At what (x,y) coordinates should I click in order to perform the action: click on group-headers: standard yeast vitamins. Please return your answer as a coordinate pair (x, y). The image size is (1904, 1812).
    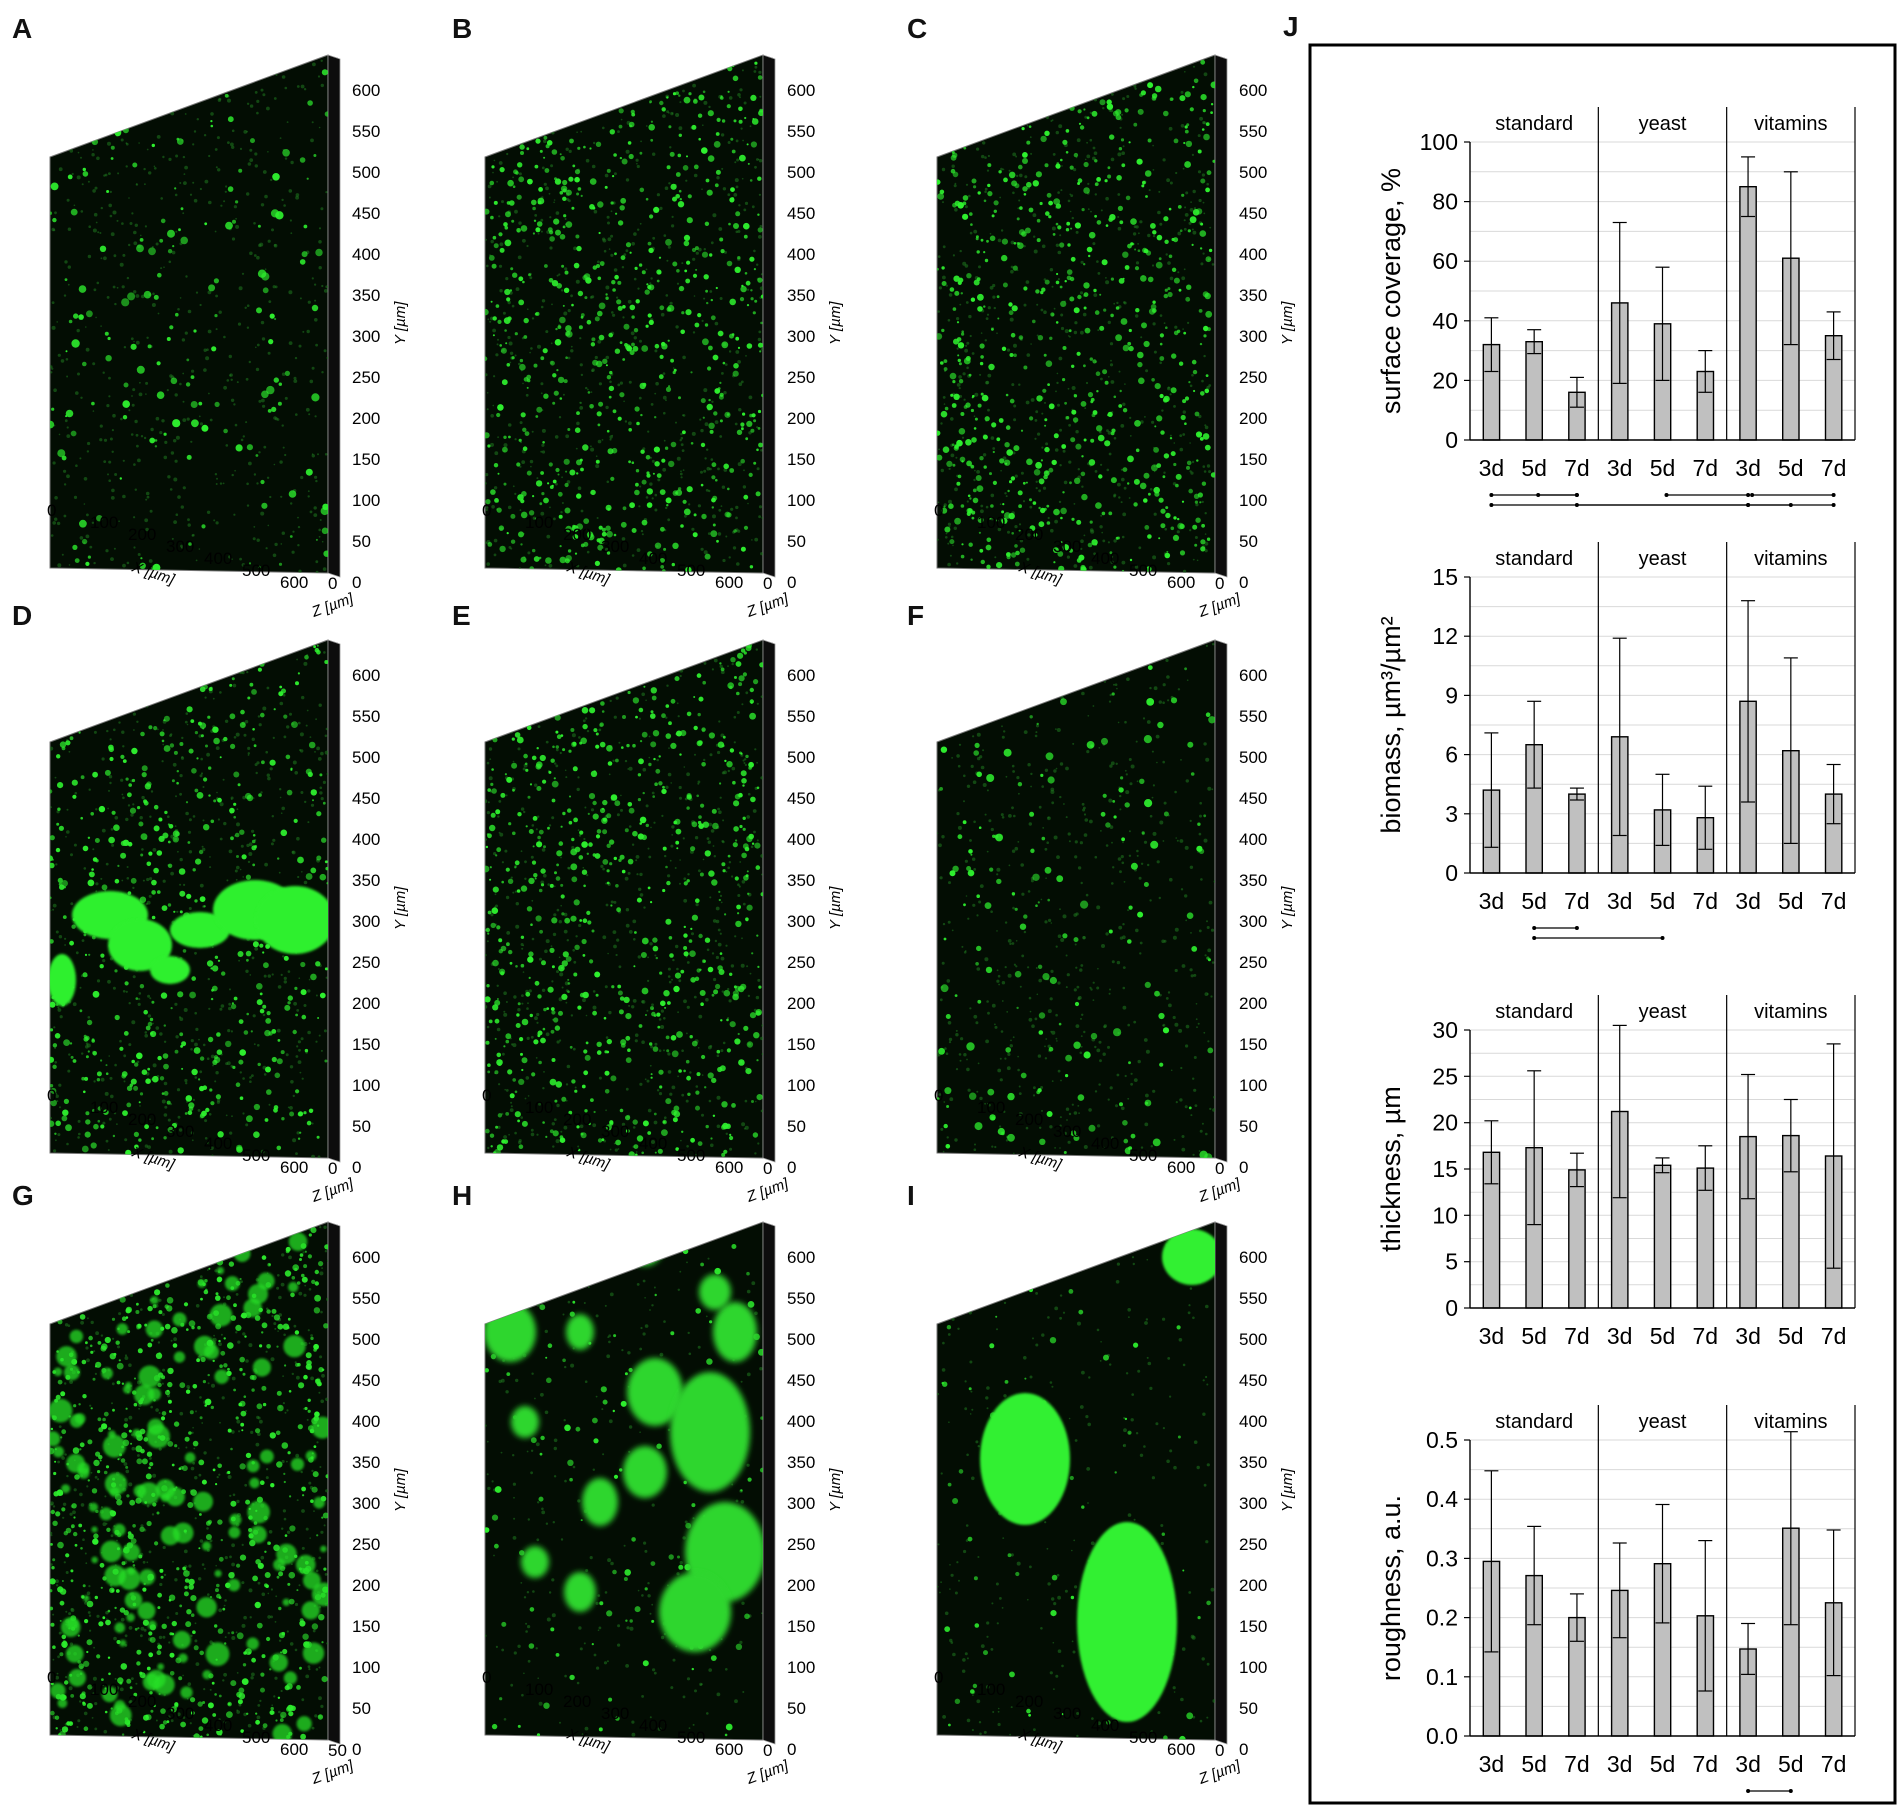
    Looking at the image, I should click on (1675, 273).